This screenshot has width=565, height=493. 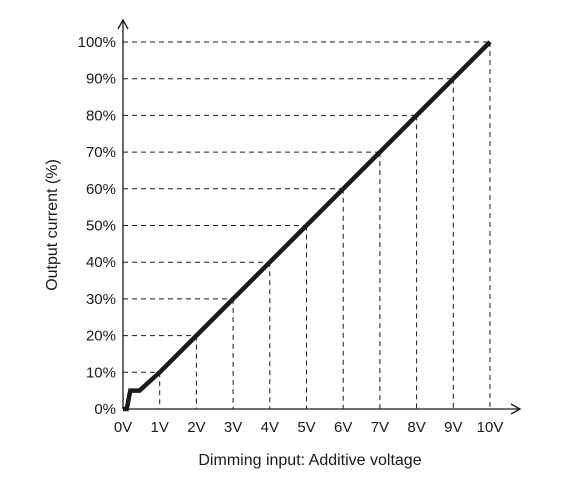 What do you see at coordinates (416, 427) in the screenshot?
I see `x-tick-label: 8V` at bounding box center [416, 427].